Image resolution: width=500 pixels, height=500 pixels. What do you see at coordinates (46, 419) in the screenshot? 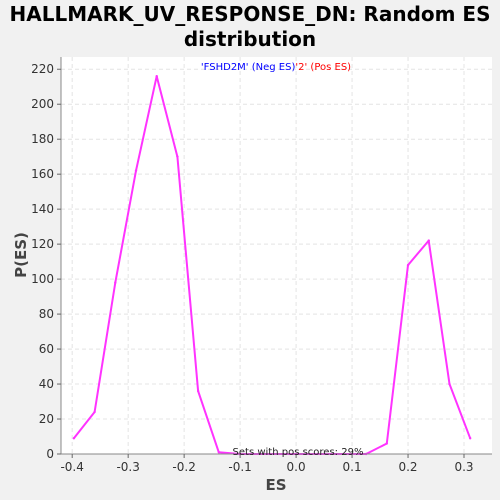
I see `y-tick-label: 20` at bounding box center [46, 419].